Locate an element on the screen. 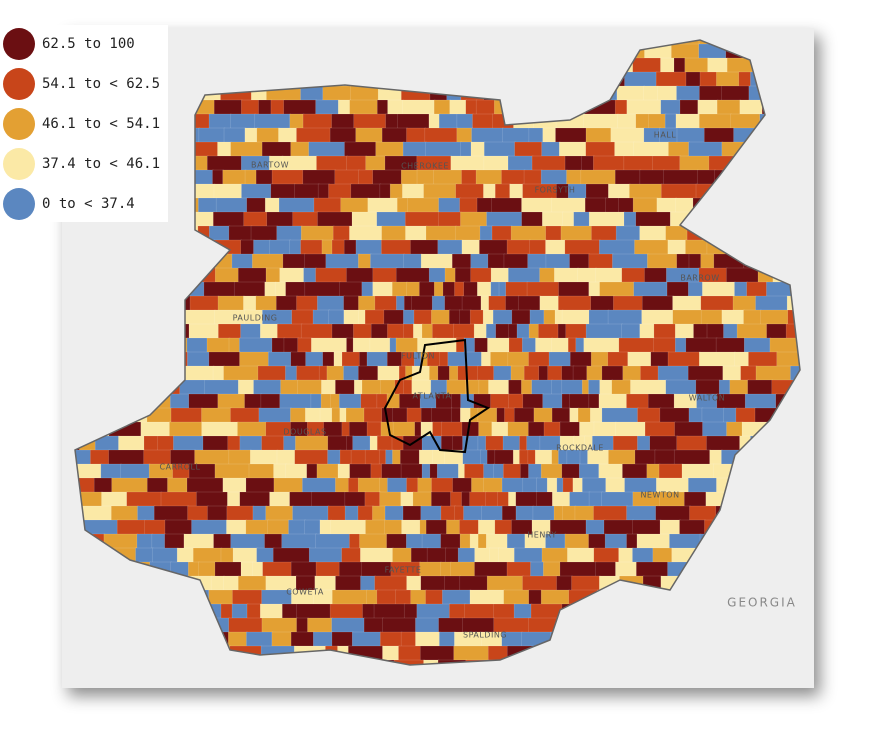 The height and width of the screenshot is (751, 879). county-label: CHEROKEE is located at coordinates (425, 166).